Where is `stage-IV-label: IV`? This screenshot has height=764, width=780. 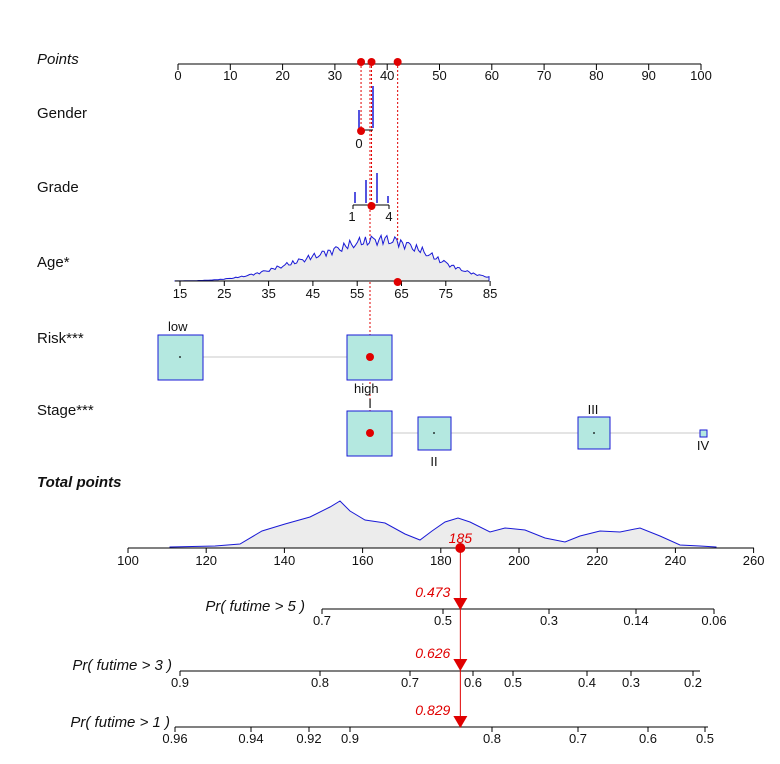
stage-IV-label: IV is located at coordinates (703, 445).